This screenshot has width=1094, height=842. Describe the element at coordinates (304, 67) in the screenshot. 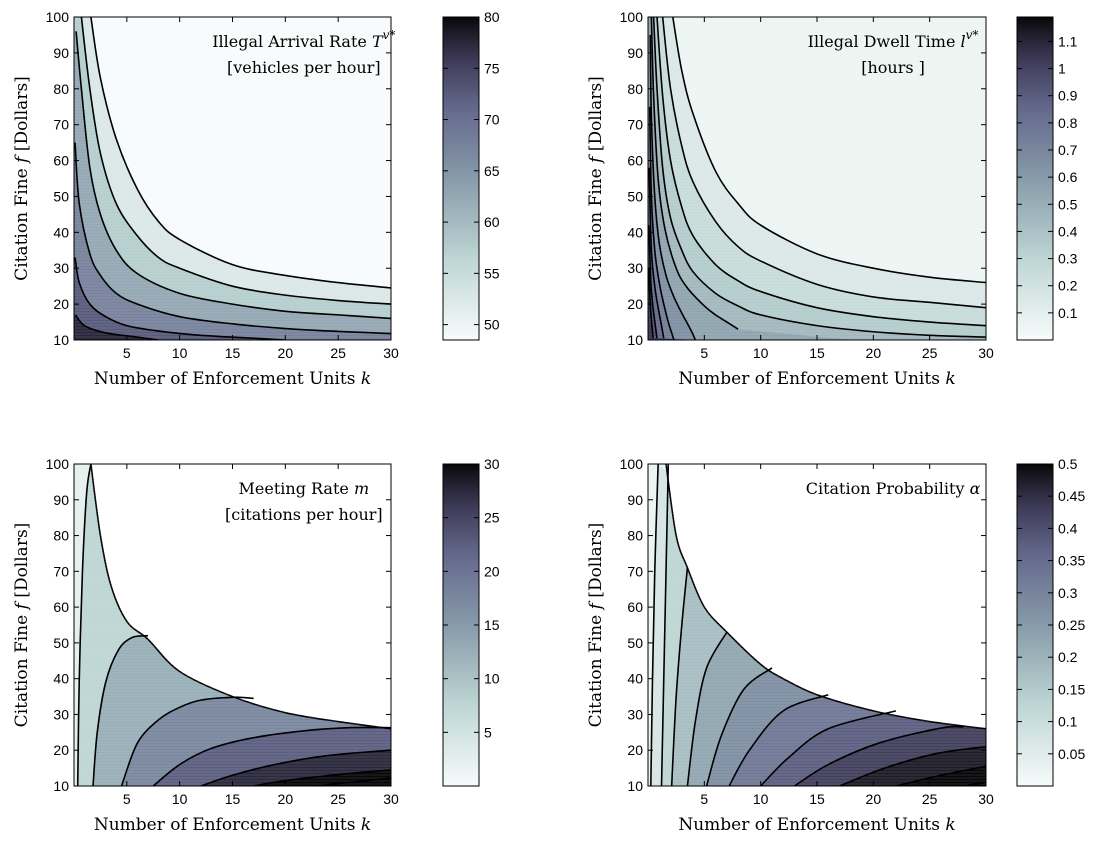

I see `annotation-line-2: [vehicles per hour]` at that location.